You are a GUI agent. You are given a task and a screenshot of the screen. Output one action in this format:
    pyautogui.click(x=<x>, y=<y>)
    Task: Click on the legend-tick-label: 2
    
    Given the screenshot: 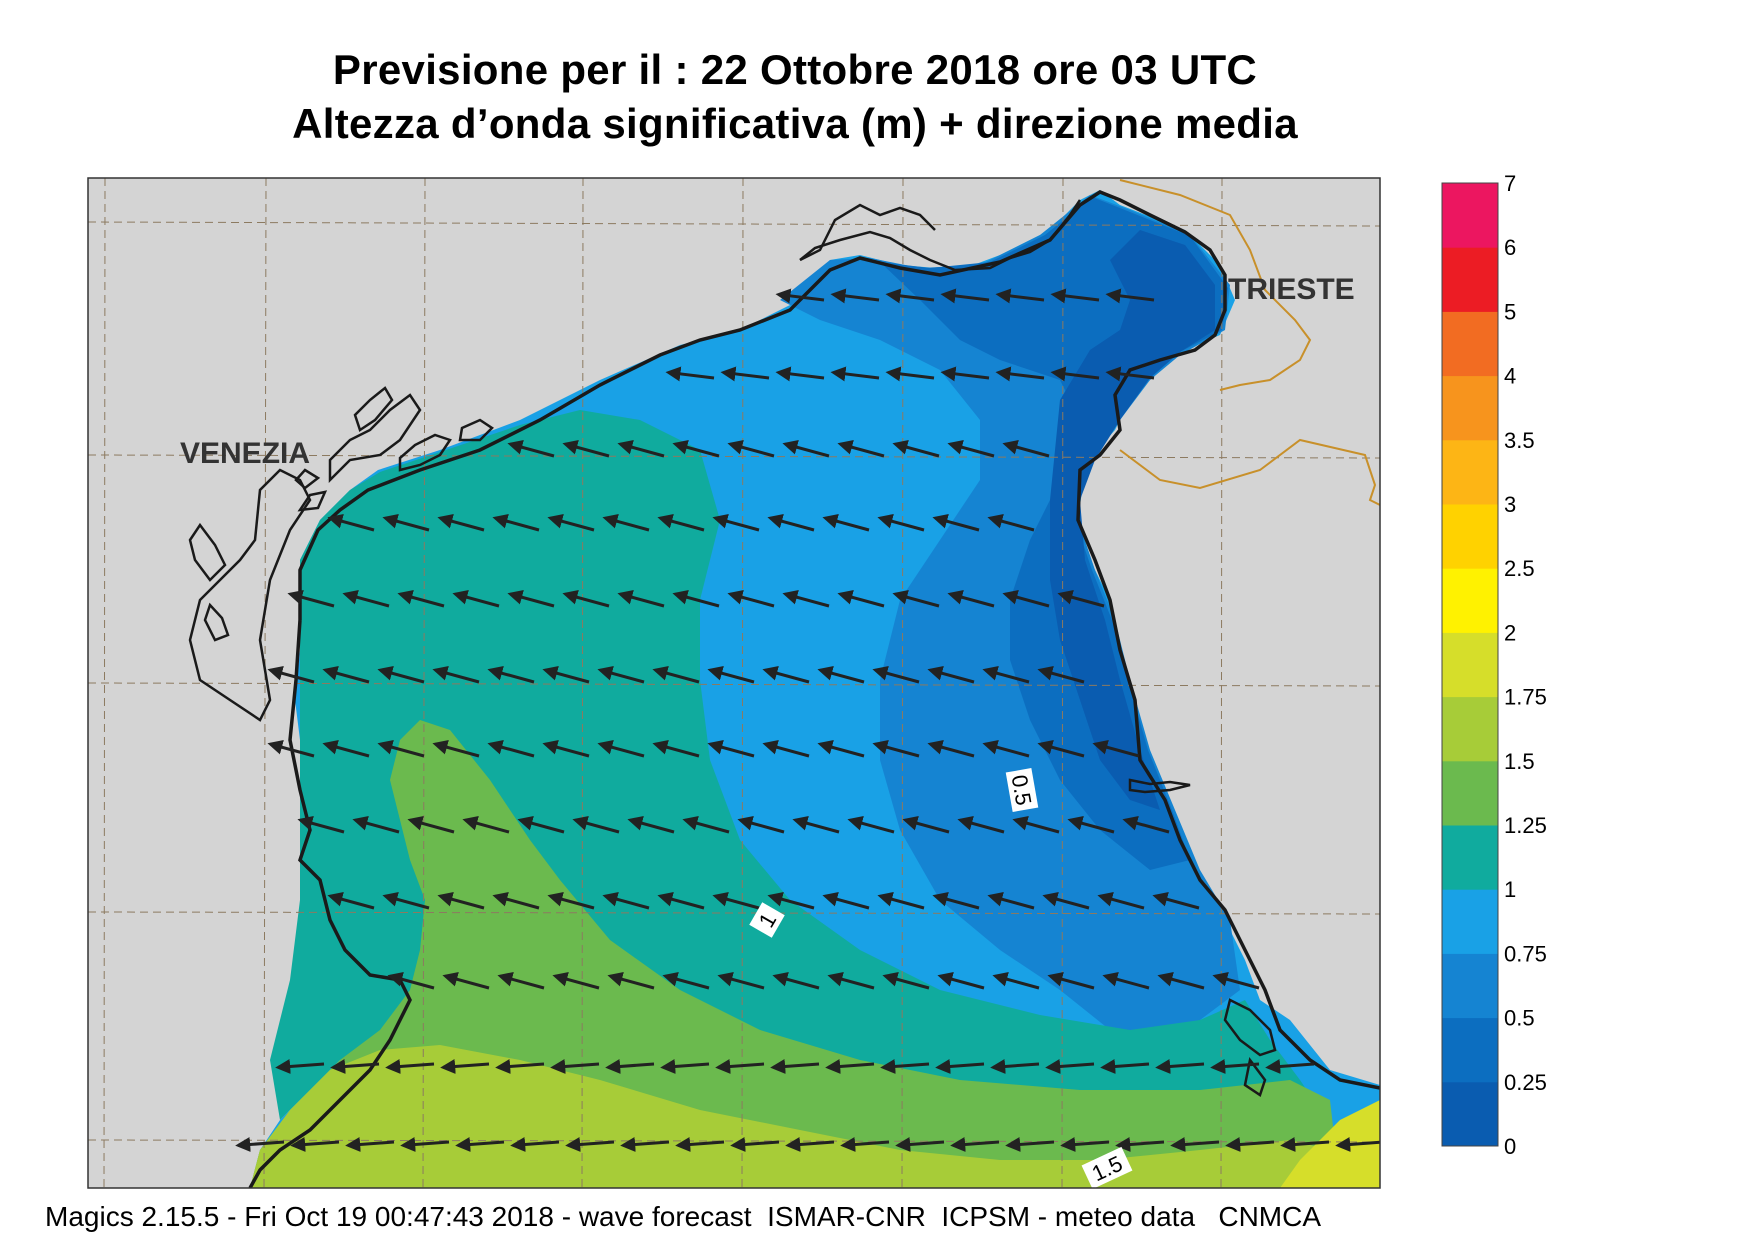 What is the action you would take?
    pyautogui.click(x=1510, y=632)
    